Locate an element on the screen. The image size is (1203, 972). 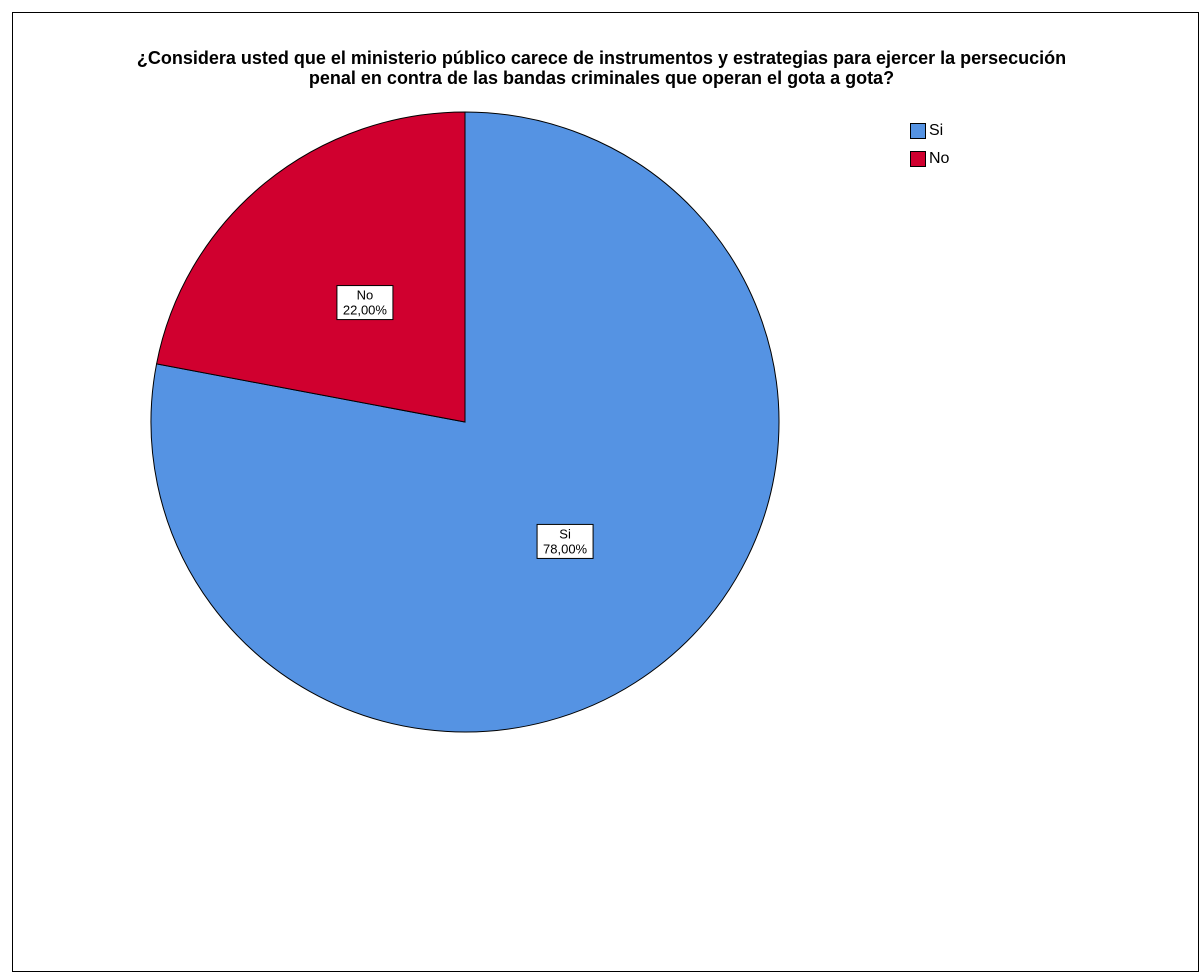
legend-swatch-si is located at coordinates (918, 131).